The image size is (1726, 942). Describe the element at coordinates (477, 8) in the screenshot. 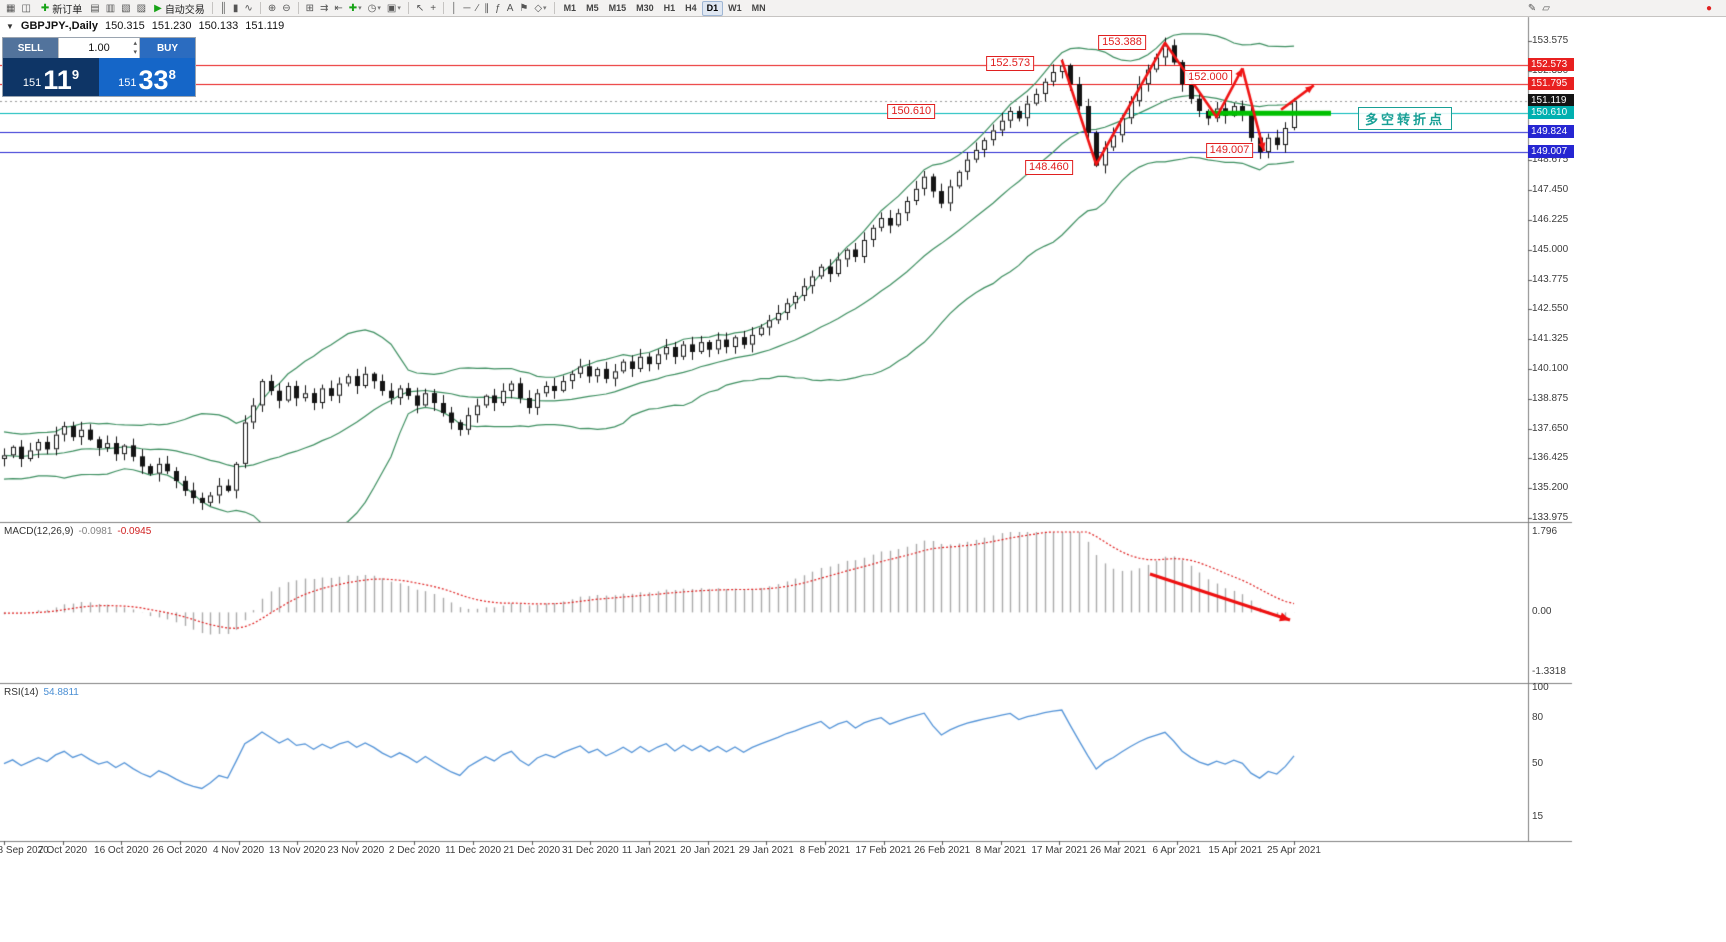

I see `trendline-button: ∕` at that location.